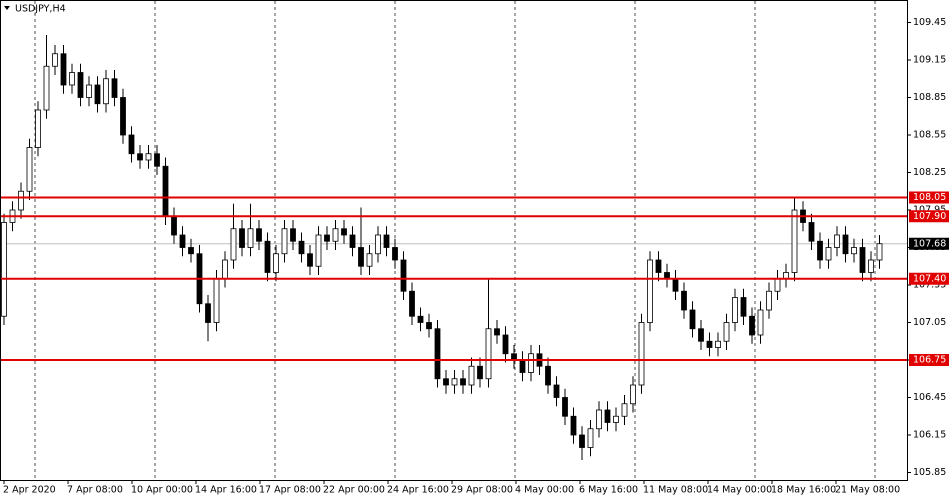  What do you see at coordinates (544, 490) in the screenshot?
I see `x-tick-label: 4 May 00:00` at bounding box center [544, 490].